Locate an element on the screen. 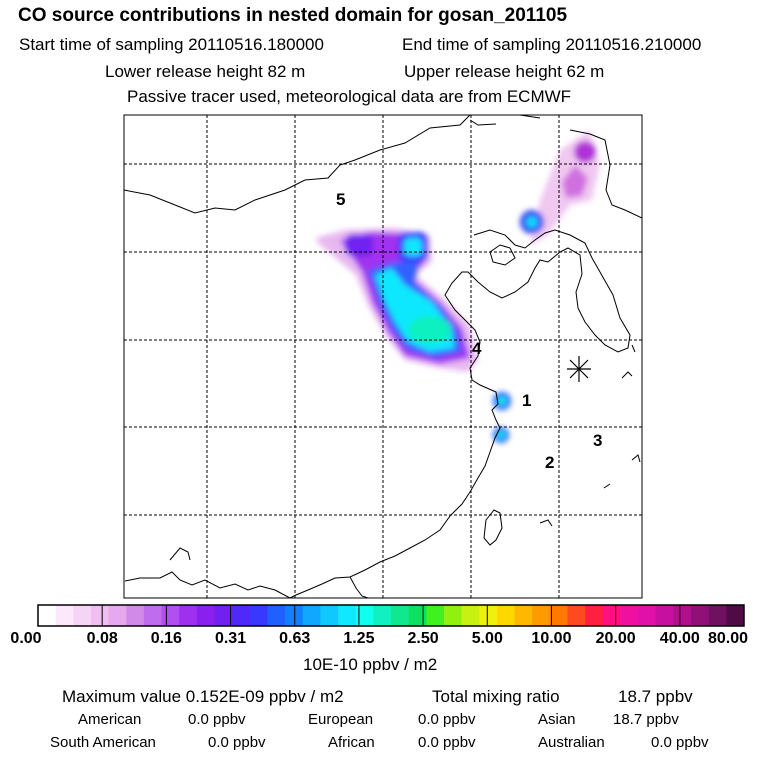 Image resolution: width=768 pixels, height=768 pixels. colorbar-tick-label: 0.16 is located at coordinates (166, 638).